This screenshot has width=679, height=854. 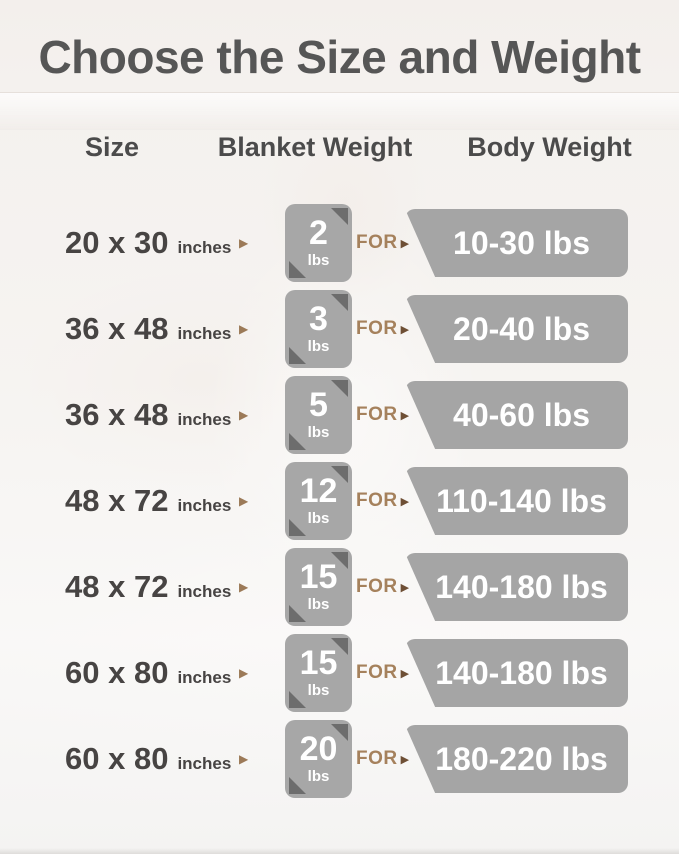 What do you see at coordinates (112, 147) in the screenshot?
I see `column-header-size: Size` at bounding box center [112, 147].